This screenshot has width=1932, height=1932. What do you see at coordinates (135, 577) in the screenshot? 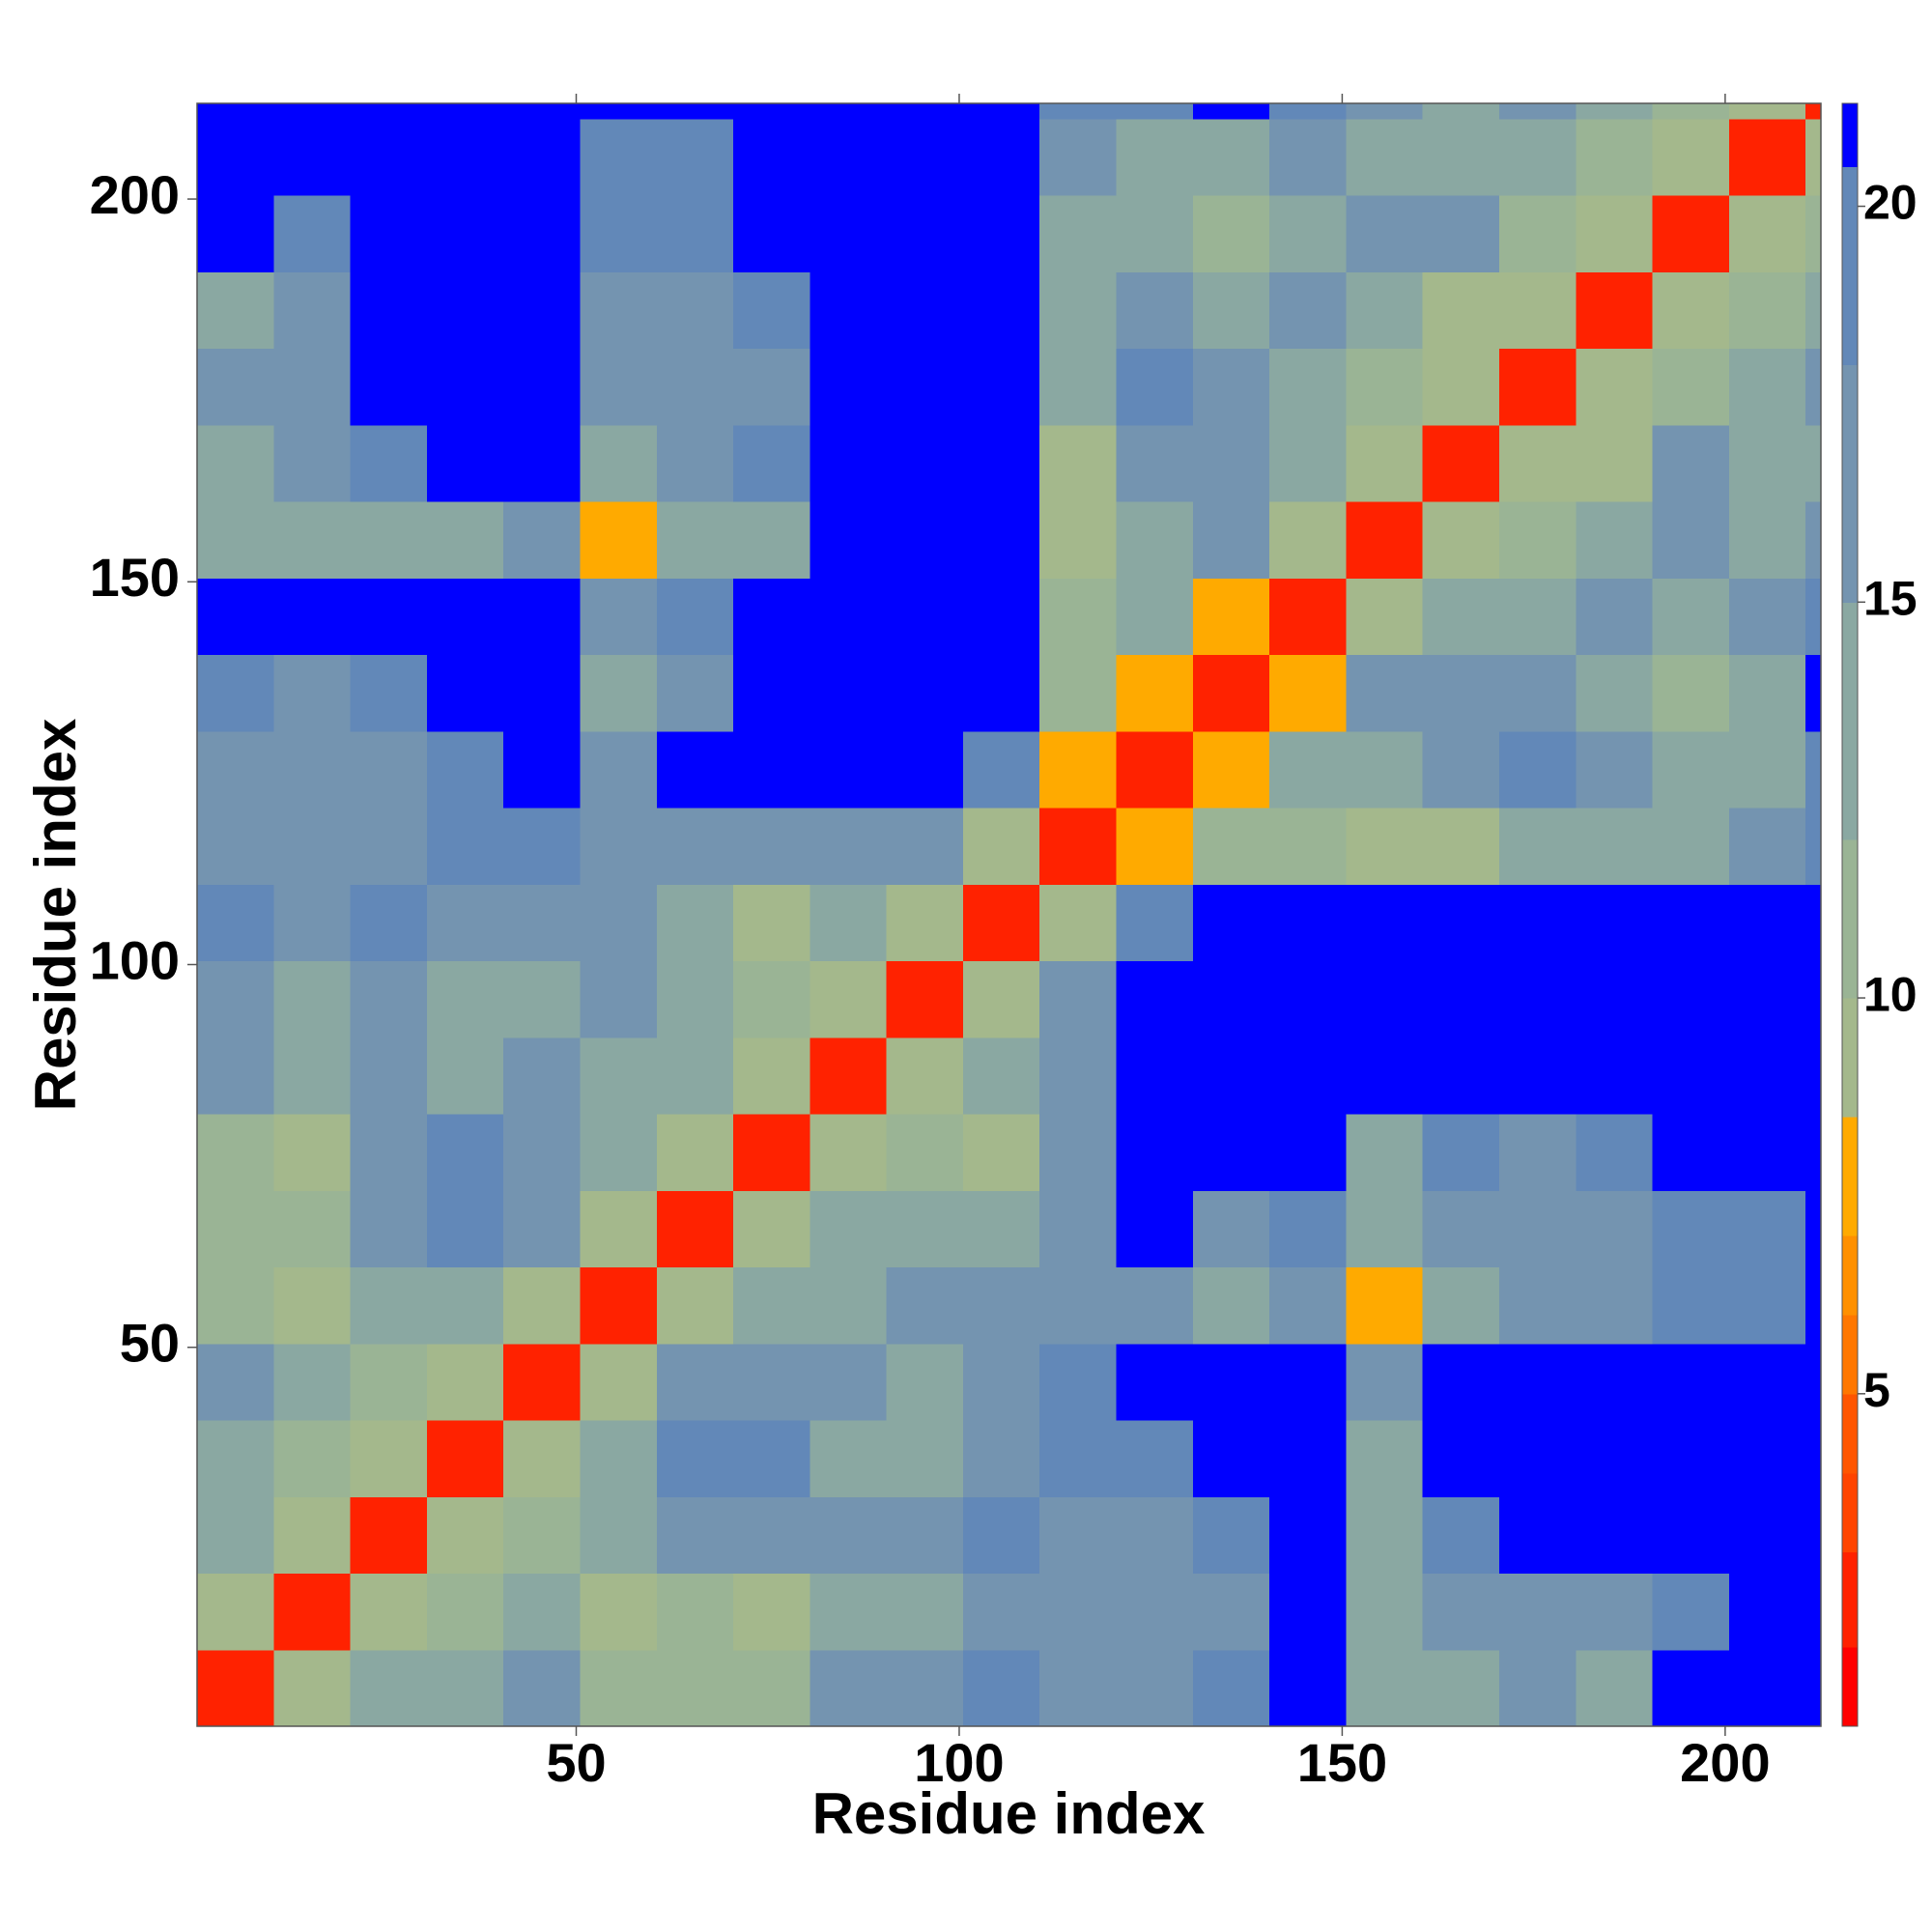
I see `y-tick-label: 150` at bounding box center [135, 577].